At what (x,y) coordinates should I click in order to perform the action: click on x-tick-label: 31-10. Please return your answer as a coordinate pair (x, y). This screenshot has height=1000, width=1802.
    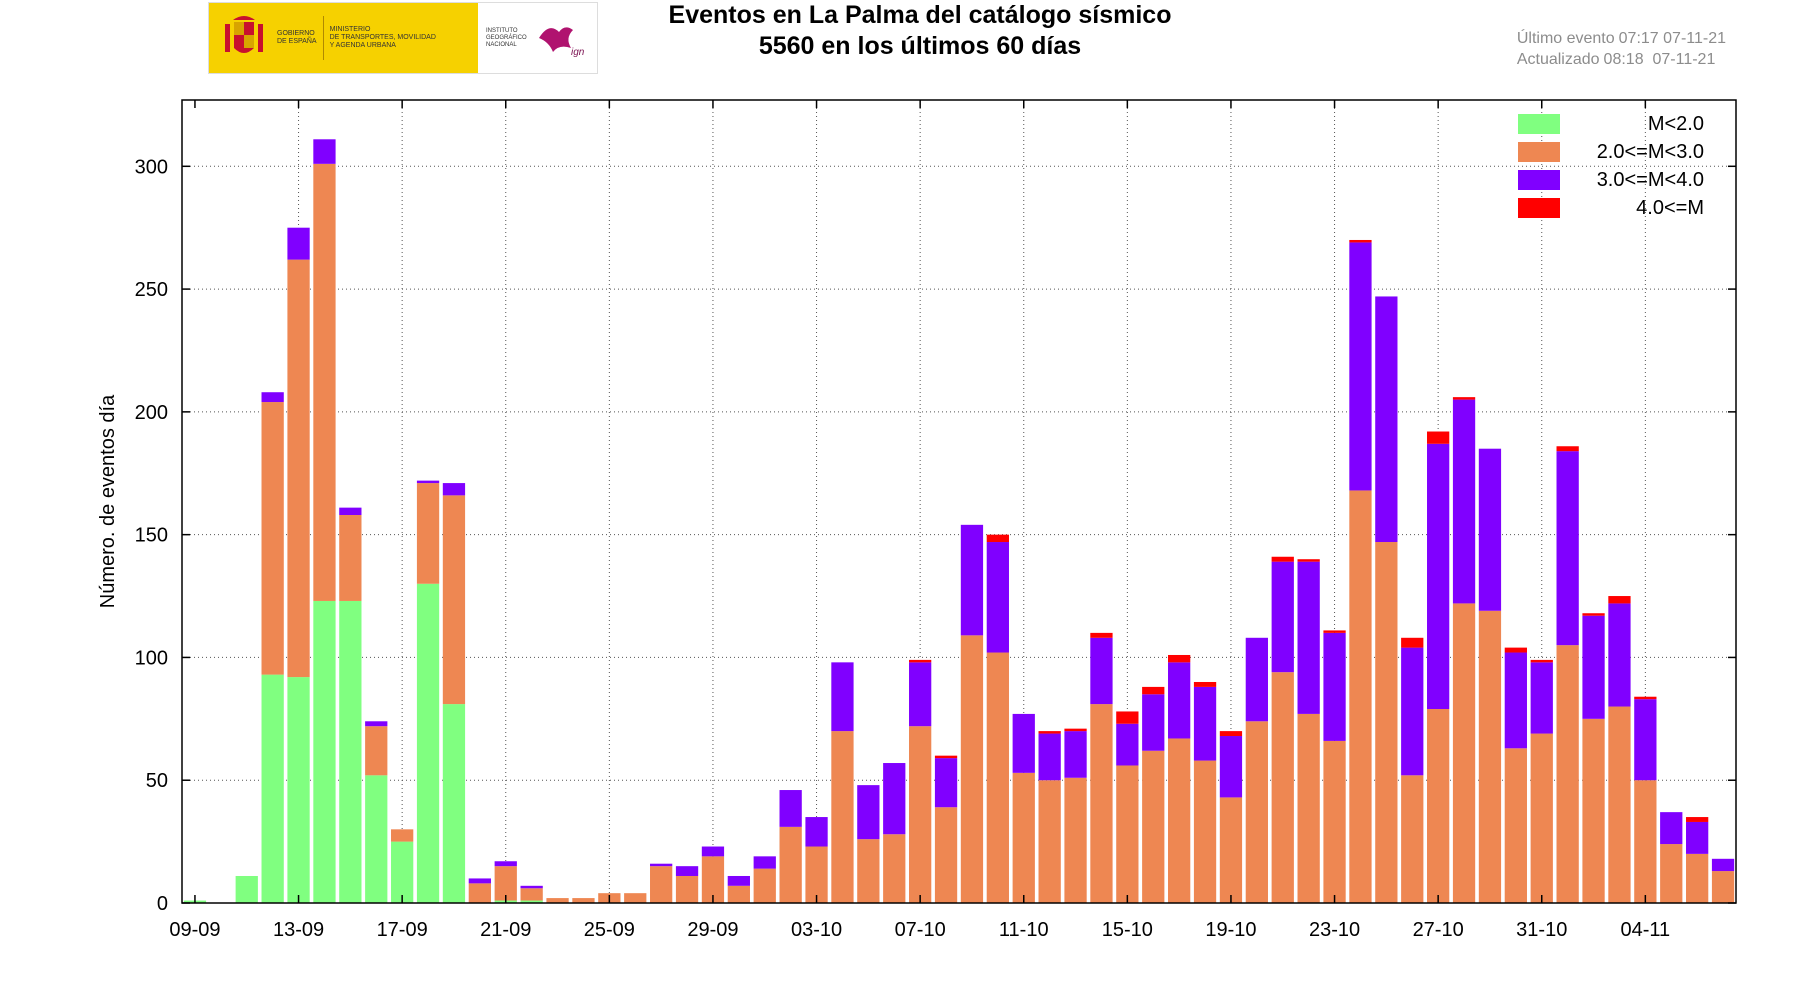
    Looking at the image, I should click on (1541, 930).